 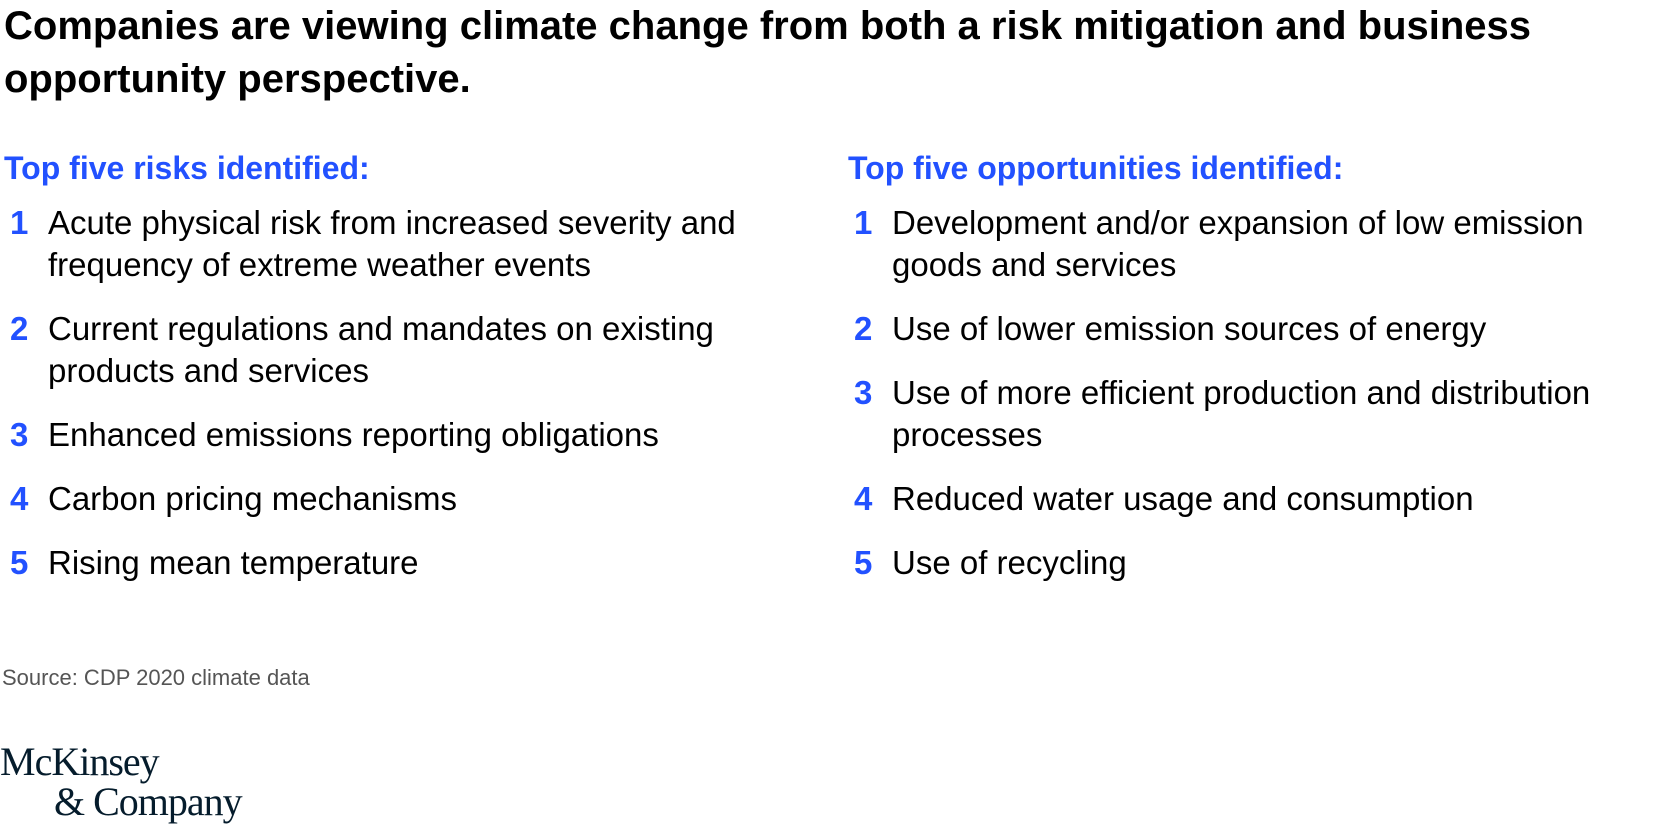 I want to click on list-item: 5 Rising mean temperature, so click(x=404, y=563).